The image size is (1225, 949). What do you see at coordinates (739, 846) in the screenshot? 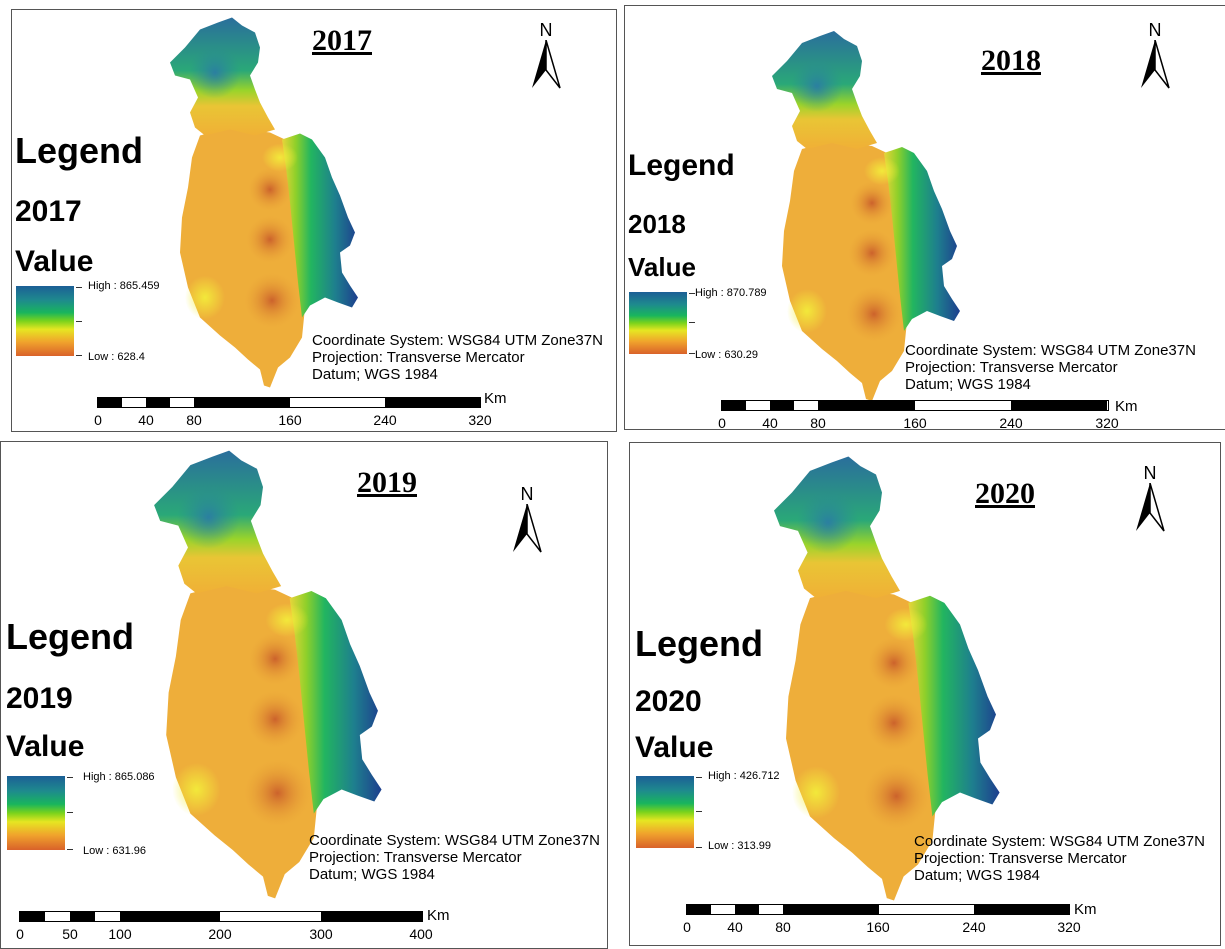
I see `legend-low-label: Low : 313.99` at bounding box center [739, 846].